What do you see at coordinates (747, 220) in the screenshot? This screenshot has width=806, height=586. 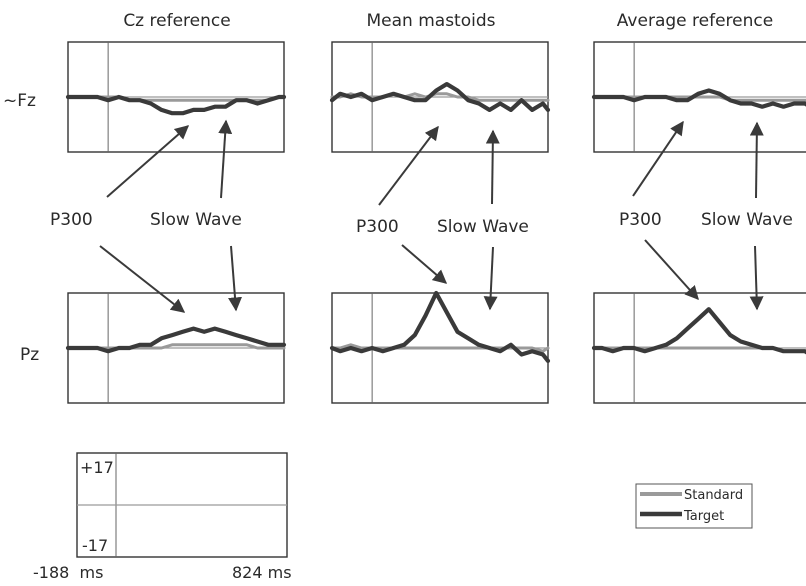 I see `slow-wave-label-col3: Slow Wave` at bounding box center [747, 220].